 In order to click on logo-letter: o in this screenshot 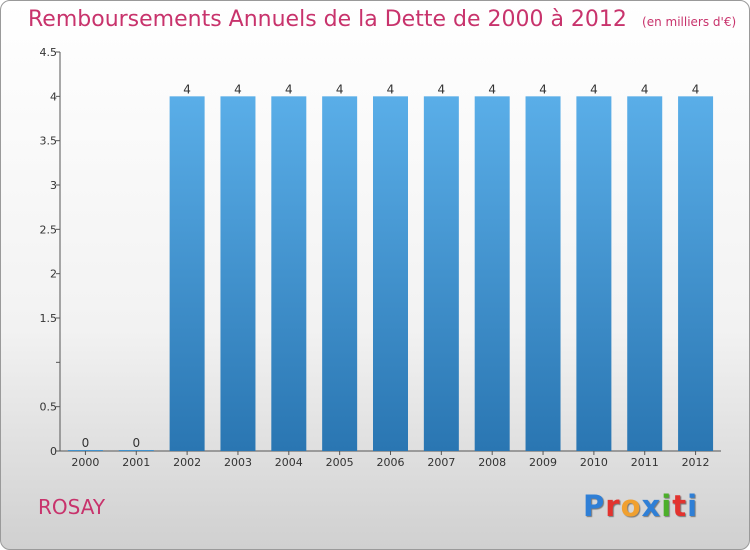, I will do `click(631, 506)`.